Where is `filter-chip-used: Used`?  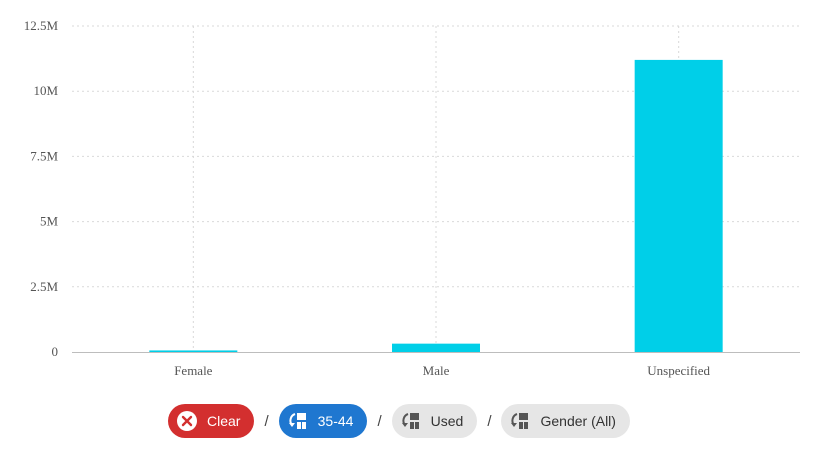 filter-chip-used: Used is located at coordinates (434, 421).